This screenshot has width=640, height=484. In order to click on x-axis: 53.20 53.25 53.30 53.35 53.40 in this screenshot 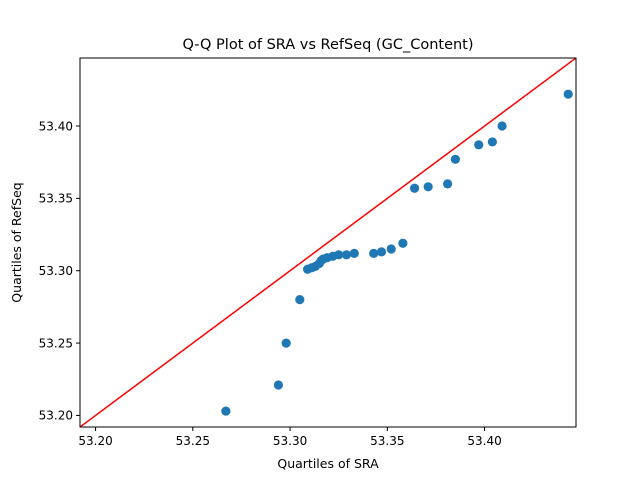, I will do `click(290, 437)`.